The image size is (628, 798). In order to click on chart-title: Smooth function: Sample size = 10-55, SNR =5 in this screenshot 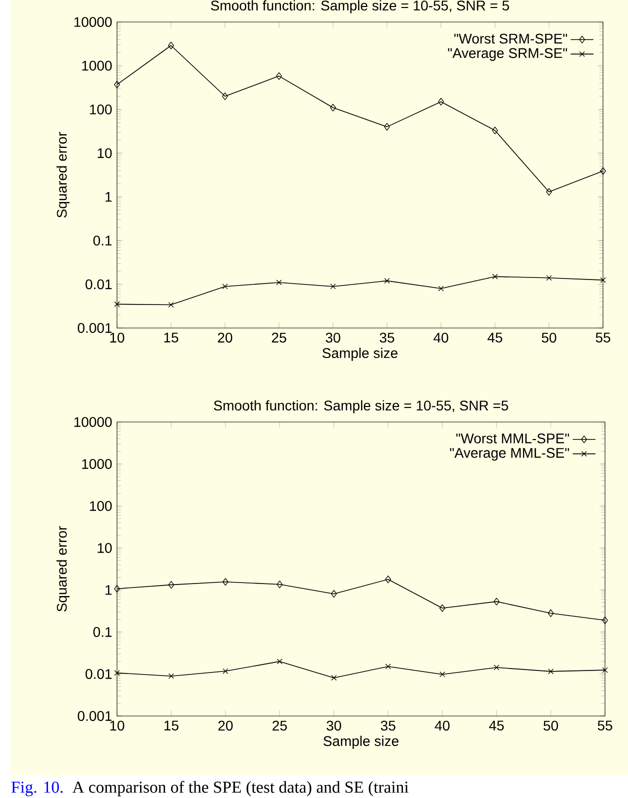, I will do `click(361, 407)`.